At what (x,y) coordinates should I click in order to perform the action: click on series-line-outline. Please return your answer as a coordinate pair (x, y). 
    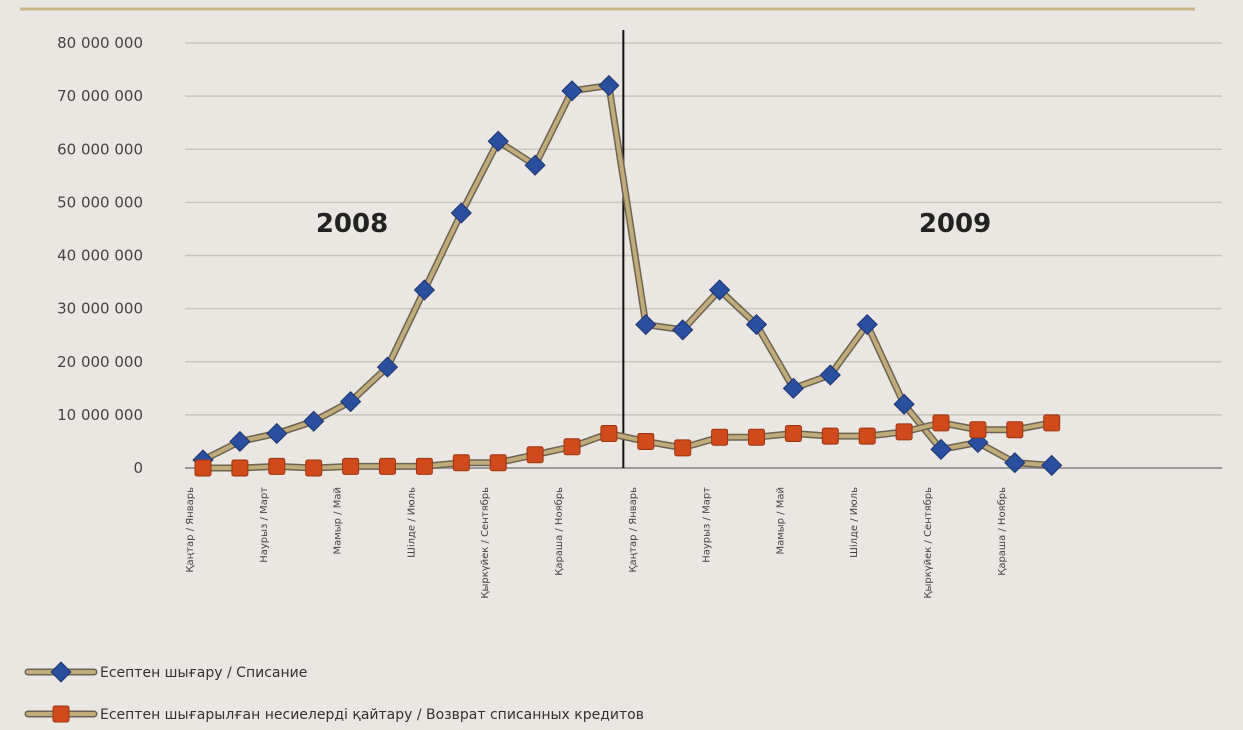
    Looking at the image, I should click on (627, 445).